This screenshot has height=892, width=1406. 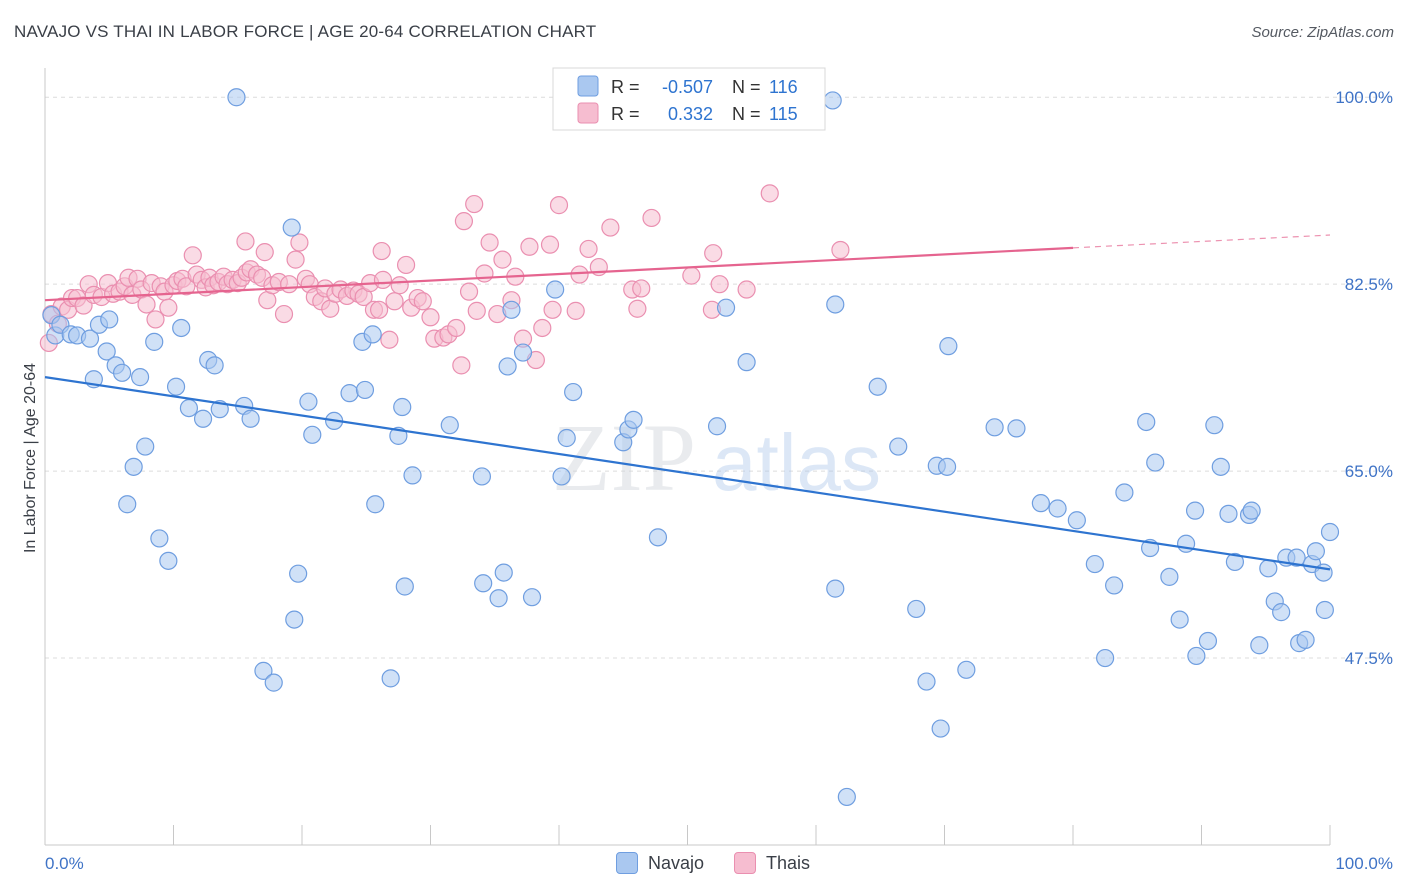 I want to click on bottom-legend-thai: Thais, so click(x=772, y=863).